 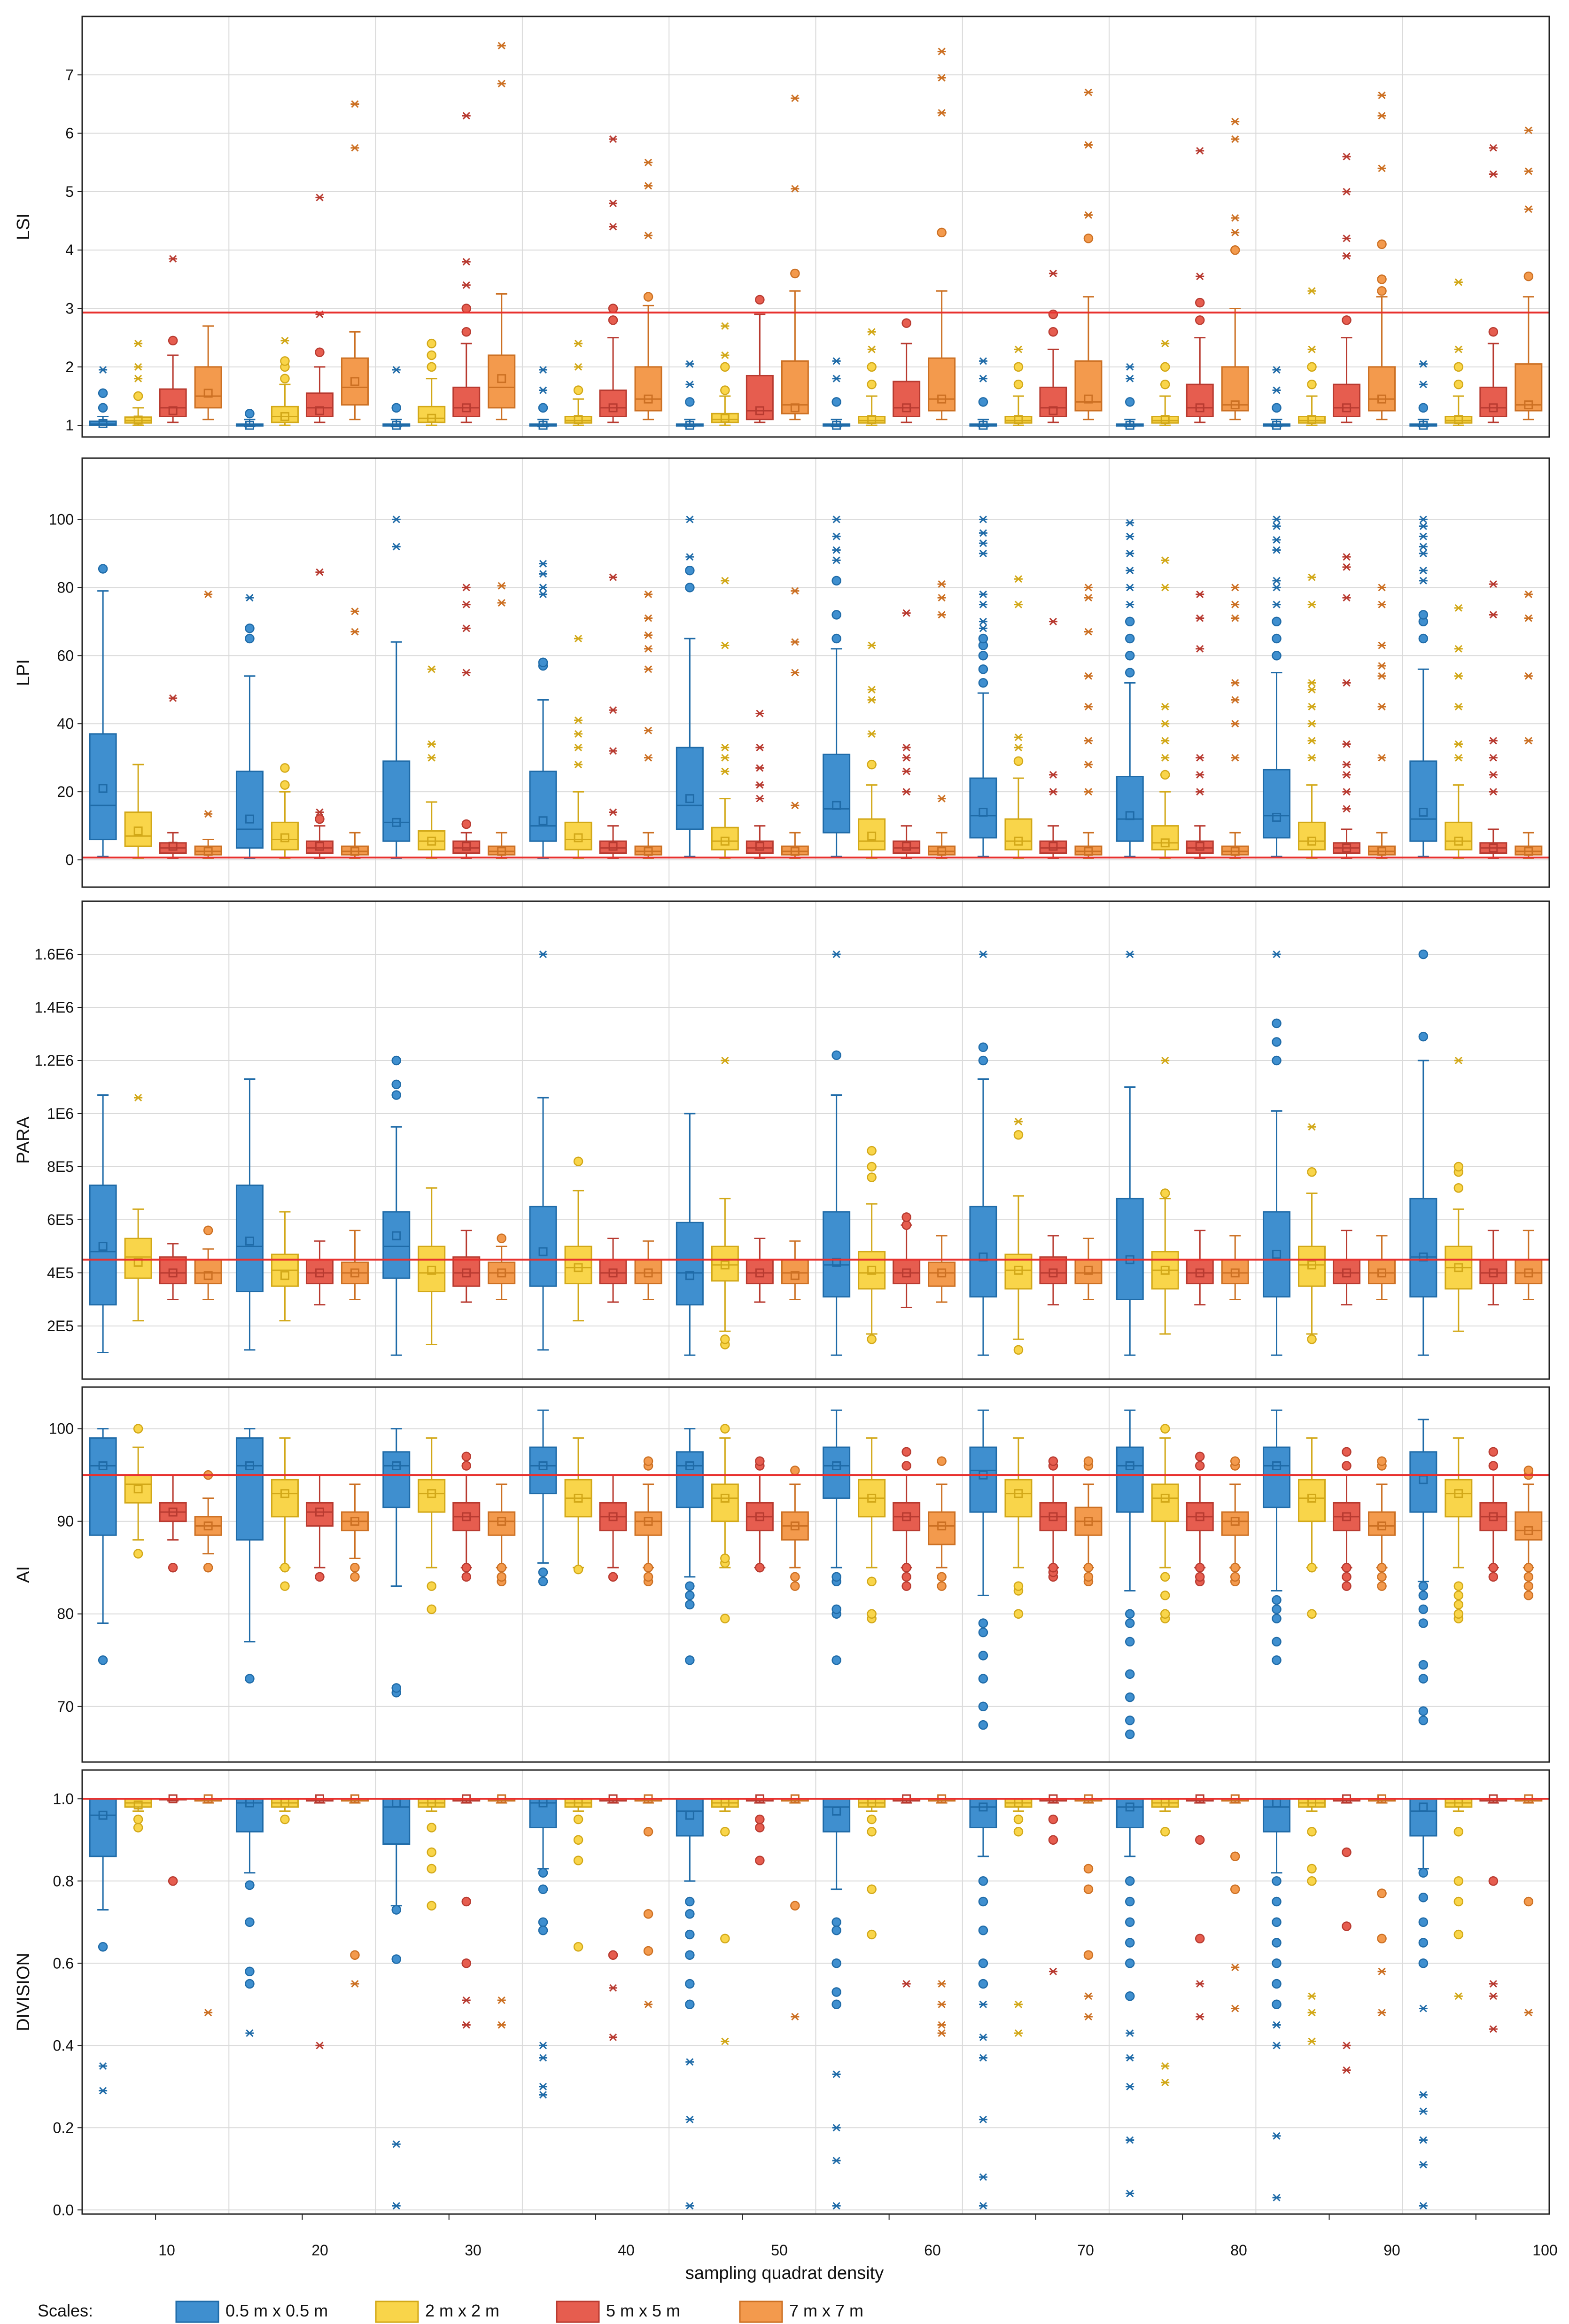 I want to click on x-tick-label: 90, so click(x=1391, y=2250).